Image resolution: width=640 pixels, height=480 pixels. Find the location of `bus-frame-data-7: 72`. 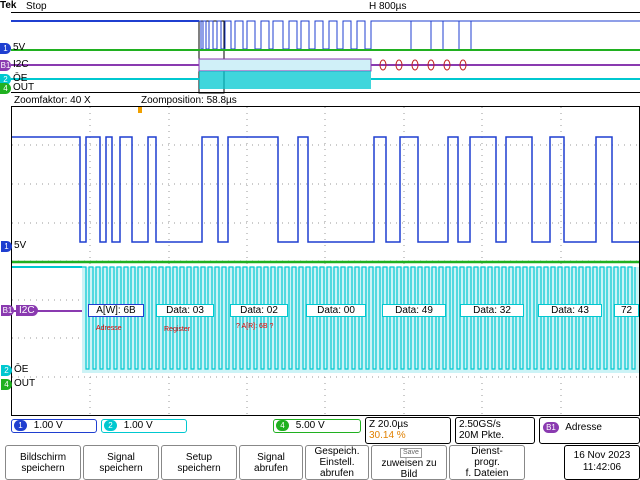

bus-frame-data-7: 72 is located at coordinates (626, 310).